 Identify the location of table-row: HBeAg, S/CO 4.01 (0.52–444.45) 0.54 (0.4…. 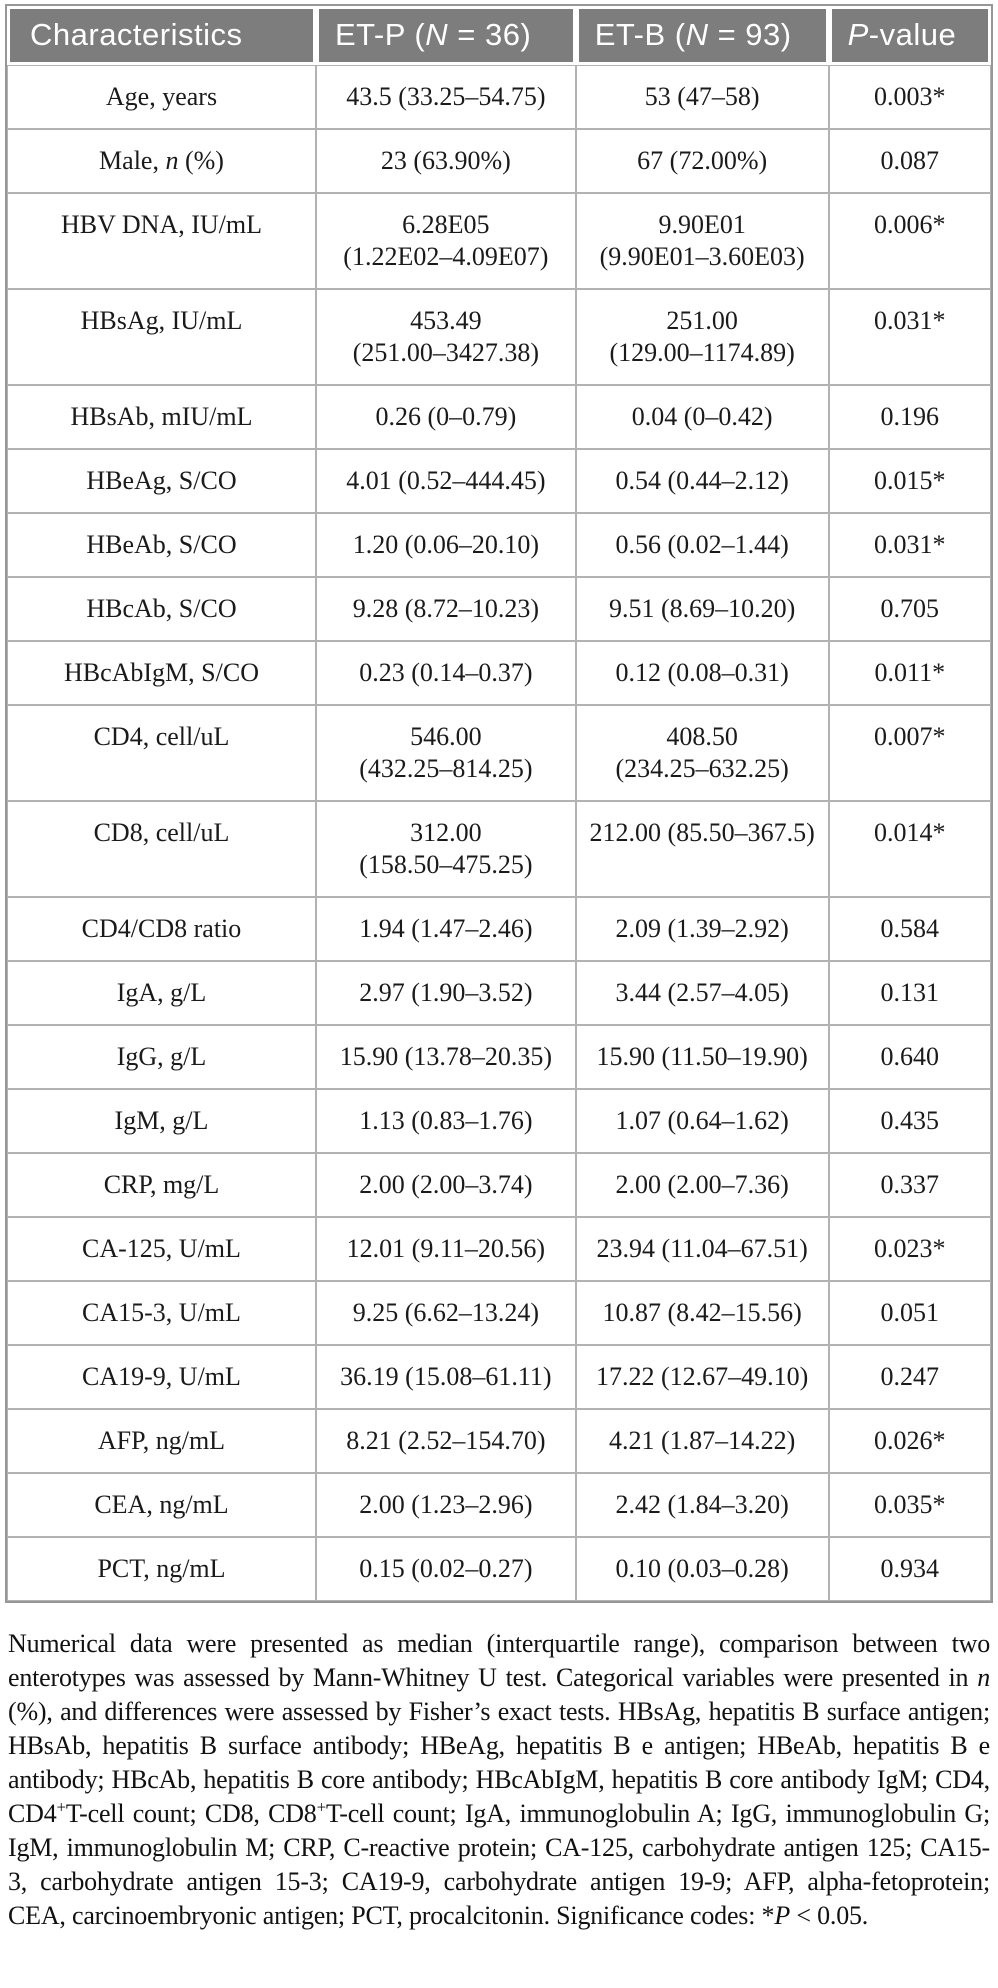
(499, 481).